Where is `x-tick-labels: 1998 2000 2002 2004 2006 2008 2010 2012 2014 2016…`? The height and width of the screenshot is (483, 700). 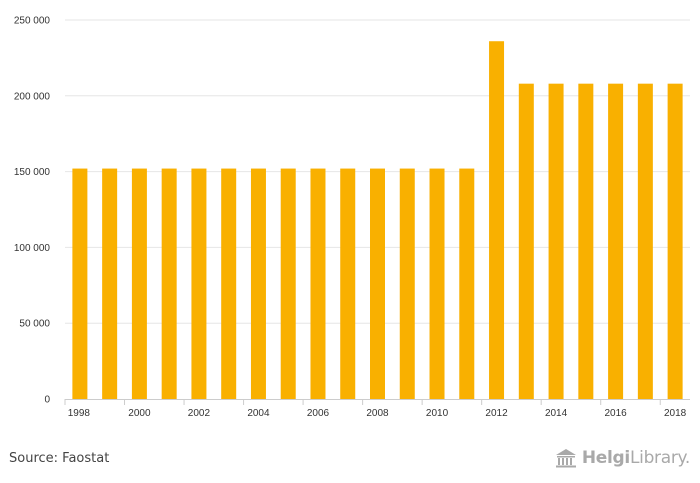
x-tick-labels: 1998 2000 2002 2004 2006 2008 2010 2012 2014 2016… is located at coordinates (377, 413).